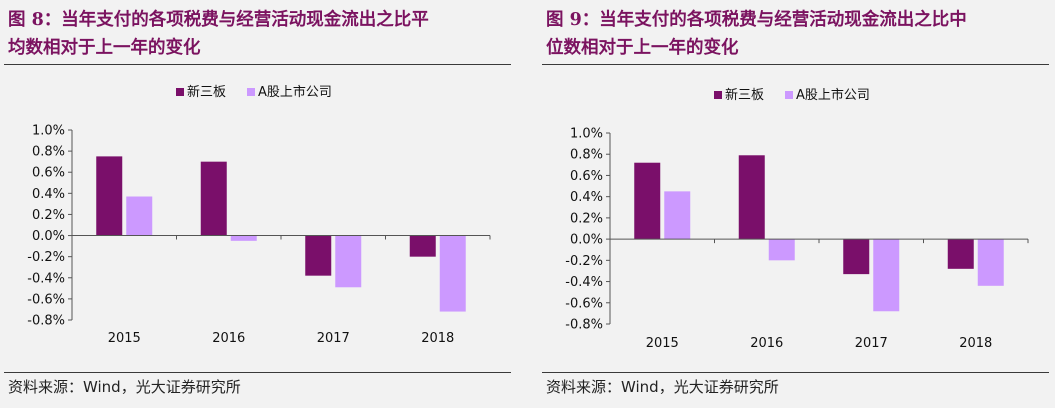 Image resolution: width=1055 pixels, height=408 pixels. I want to click on title-line-2: 位数相对于上一年的变化, so click(642, 48).